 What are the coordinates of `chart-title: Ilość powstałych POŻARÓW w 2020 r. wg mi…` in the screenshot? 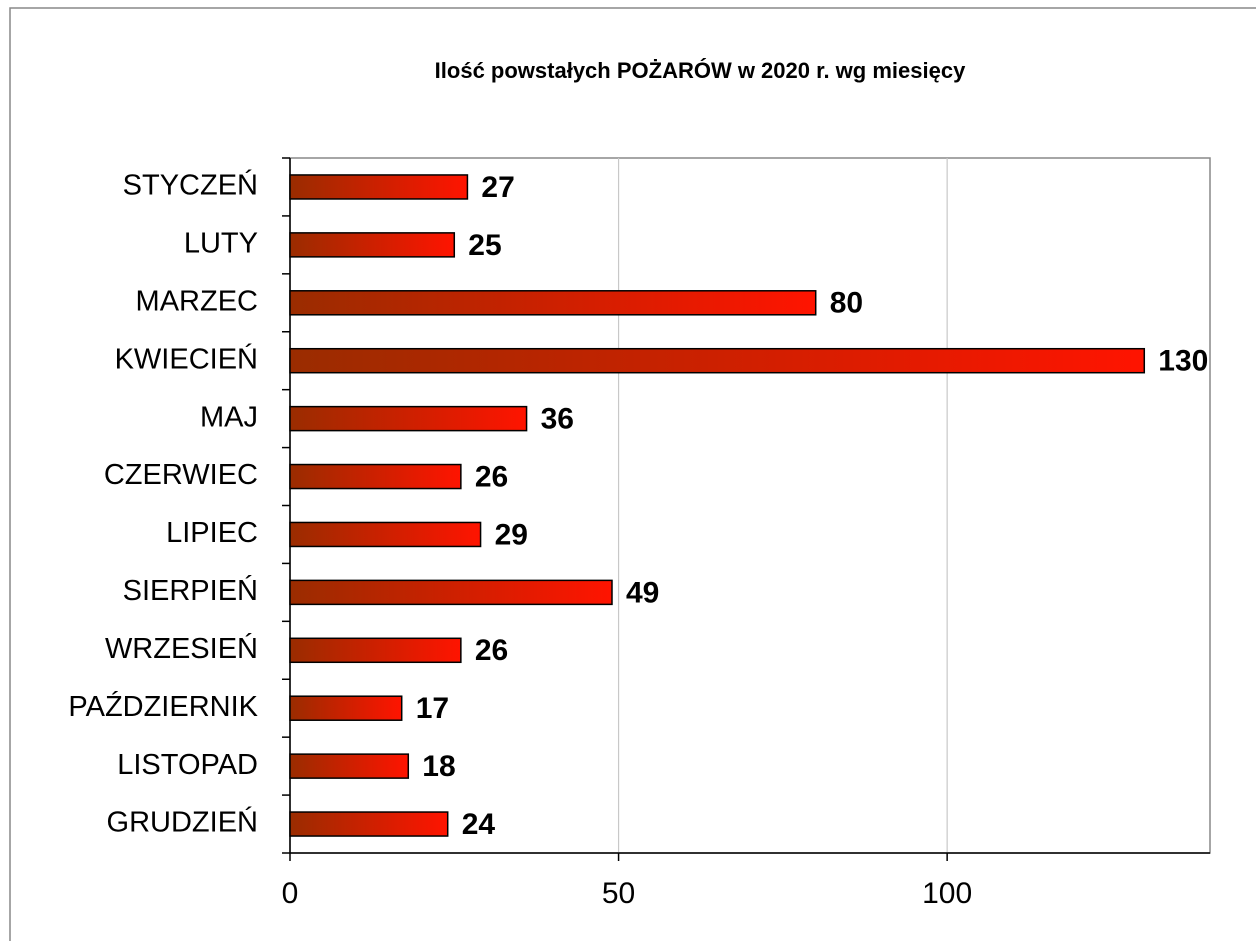 It's located at (700, 70).